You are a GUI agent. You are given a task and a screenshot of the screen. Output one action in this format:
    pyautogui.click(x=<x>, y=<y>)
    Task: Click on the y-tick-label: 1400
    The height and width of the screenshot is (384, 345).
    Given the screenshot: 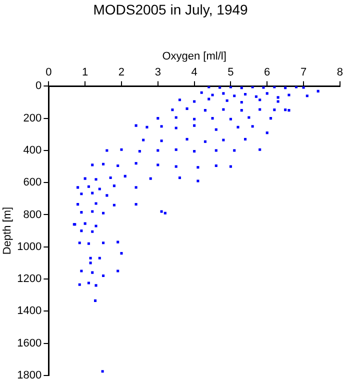 What is the action you would take?
    pyautogui.click(x=29, y=311)
    